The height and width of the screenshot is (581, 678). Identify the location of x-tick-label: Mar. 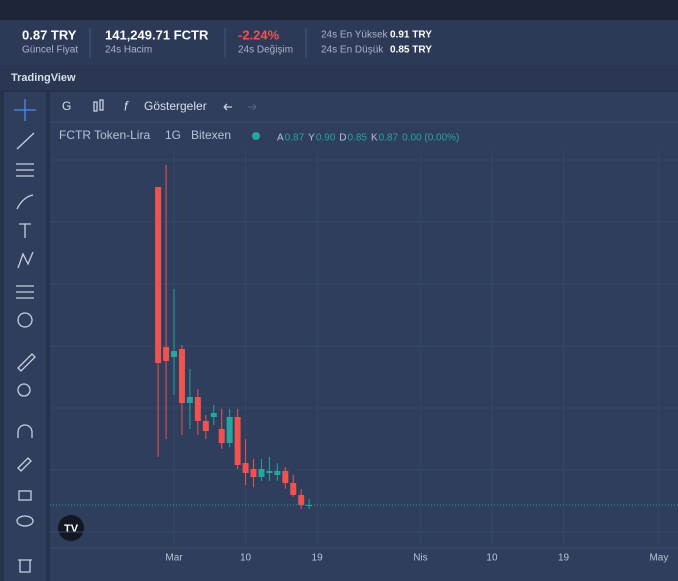
(174, 558).